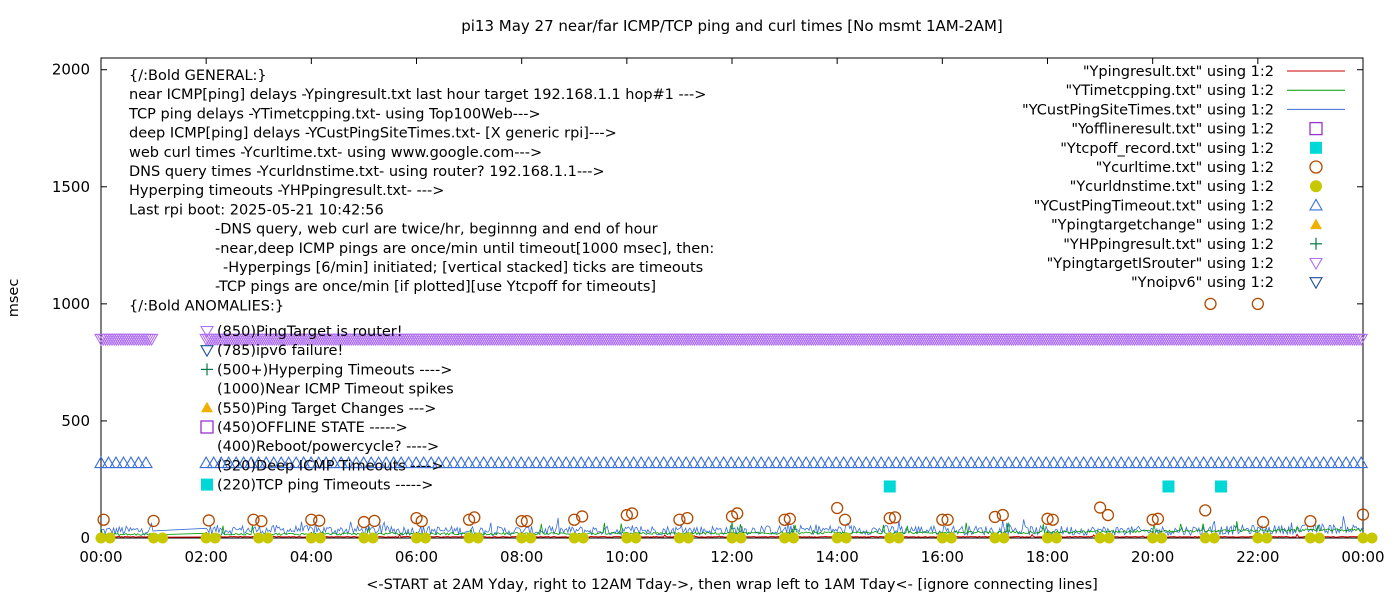  What do you see at coordinates (521, 557) in the screenshot?
I see `x-tick-label: 08:00` at bounding box center [521, 557].